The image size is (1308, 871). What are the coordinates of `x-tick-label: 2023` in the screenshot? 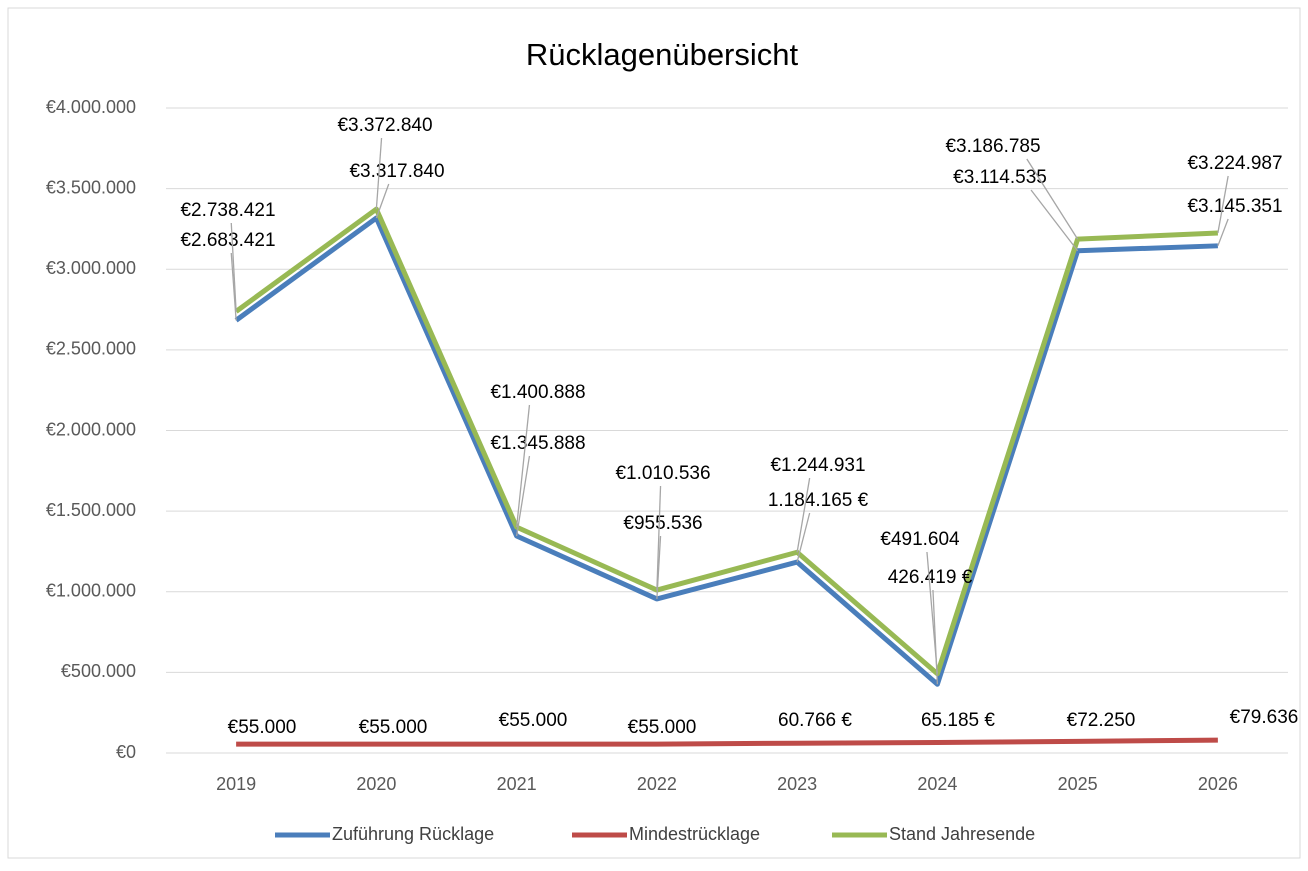 It's located at (797, 784).